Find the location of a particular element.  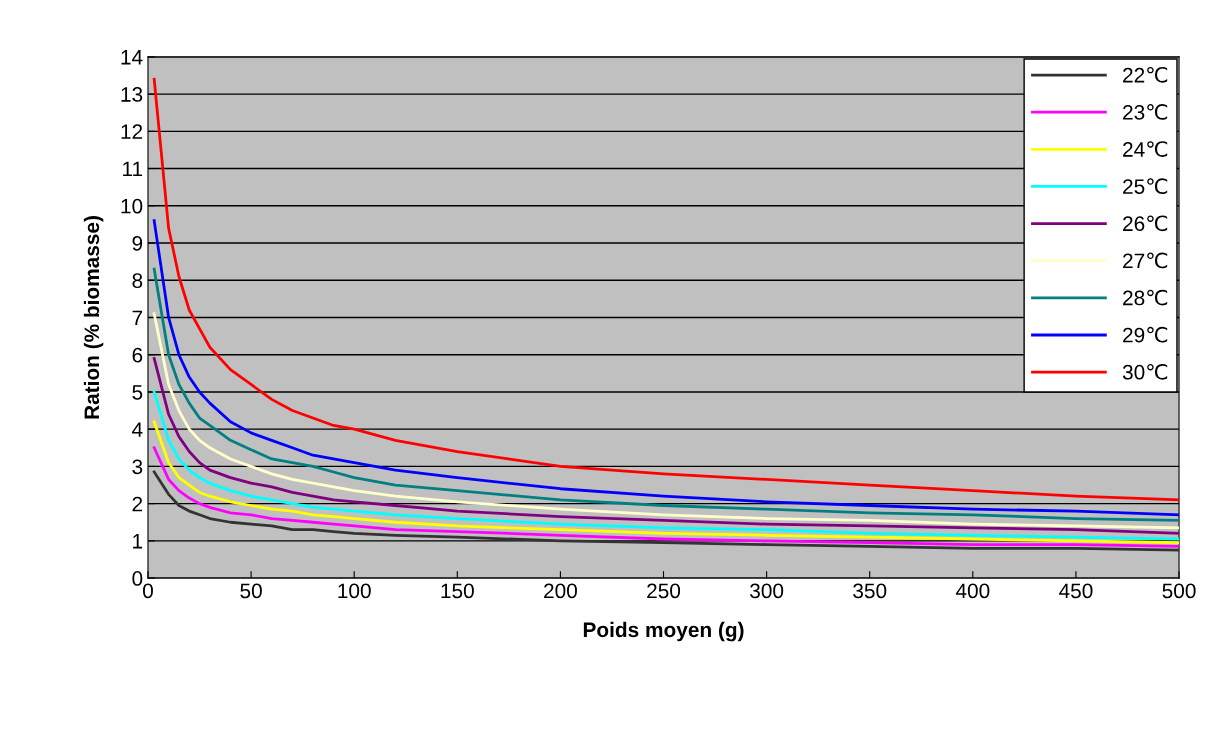

y-tick-label: 6 is located at coordinates (137, 355).